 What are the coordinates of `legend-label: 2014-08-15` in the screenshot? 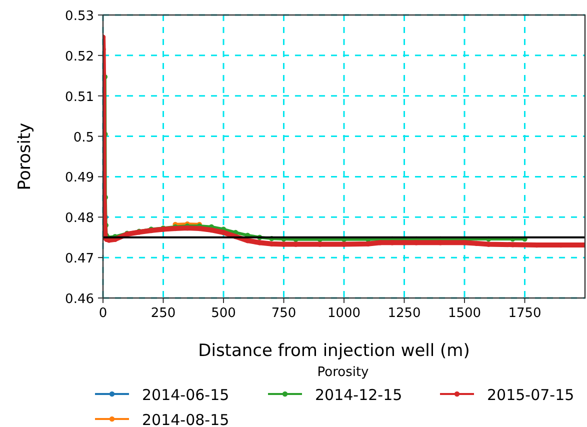 It's located at (186, 419).